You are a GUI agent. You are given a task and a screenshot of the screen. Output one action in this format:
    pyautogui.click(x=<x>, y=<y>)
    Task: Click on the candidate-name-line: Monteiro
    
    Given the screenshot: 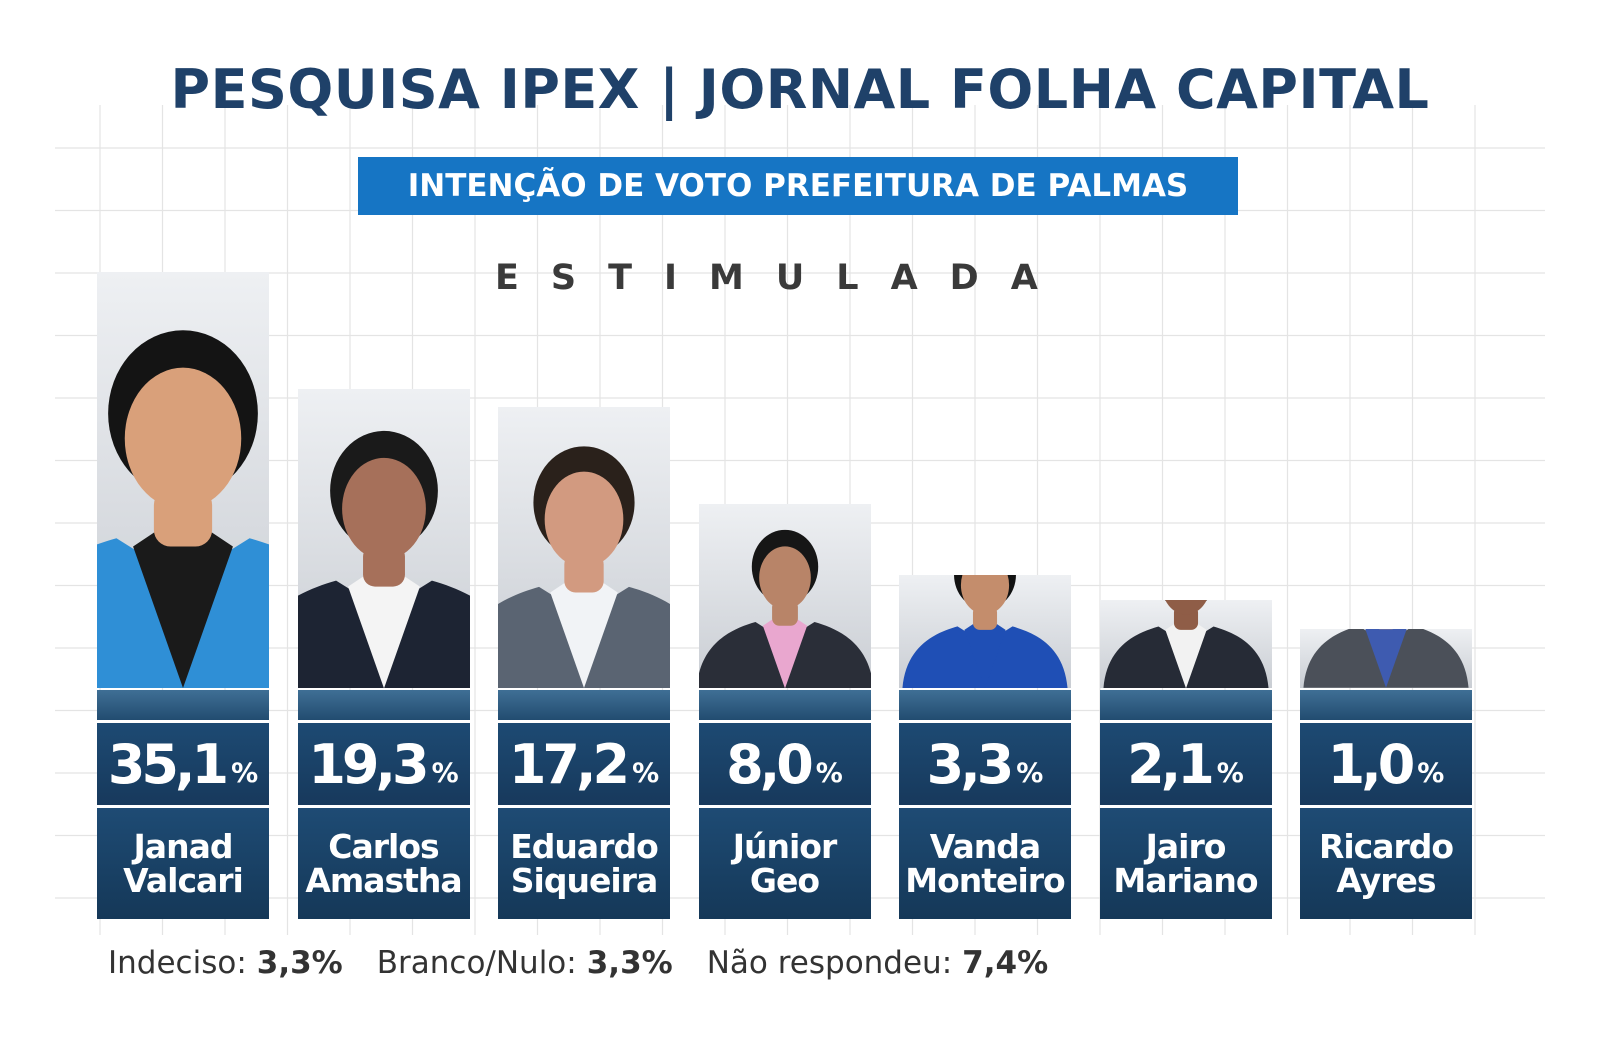 What is the action you would take?
    pyautogui.click(x=985, y=880)
    